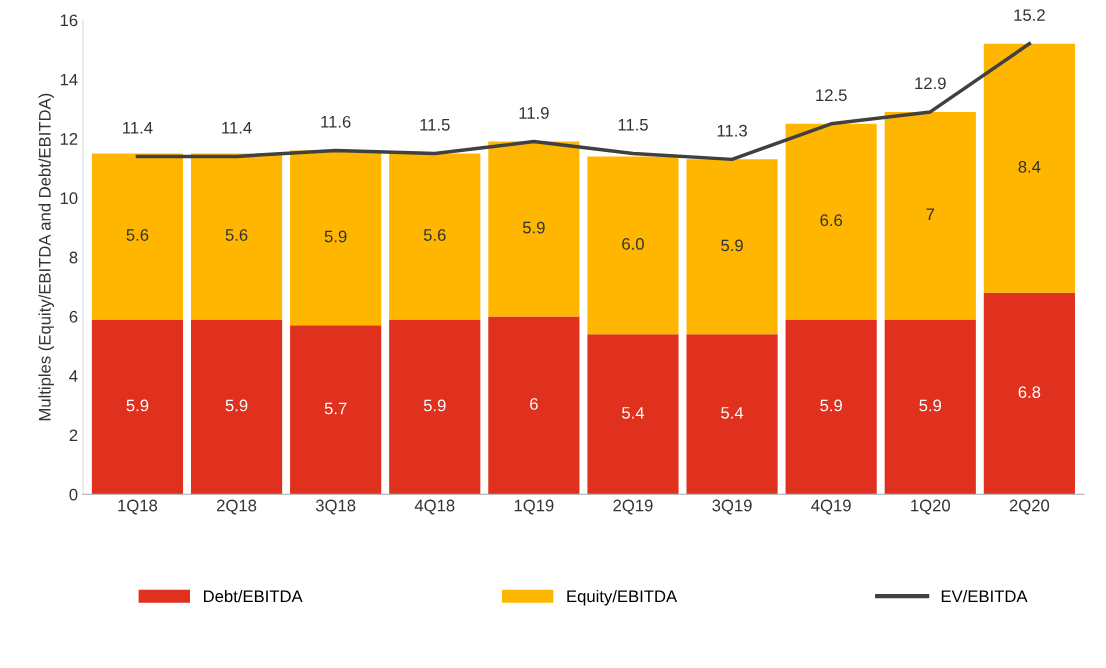  What do you see at coordinates (1029, 15) in the screenshot?
I see `data-label: 15.2` at bounding box center [1029, 15].